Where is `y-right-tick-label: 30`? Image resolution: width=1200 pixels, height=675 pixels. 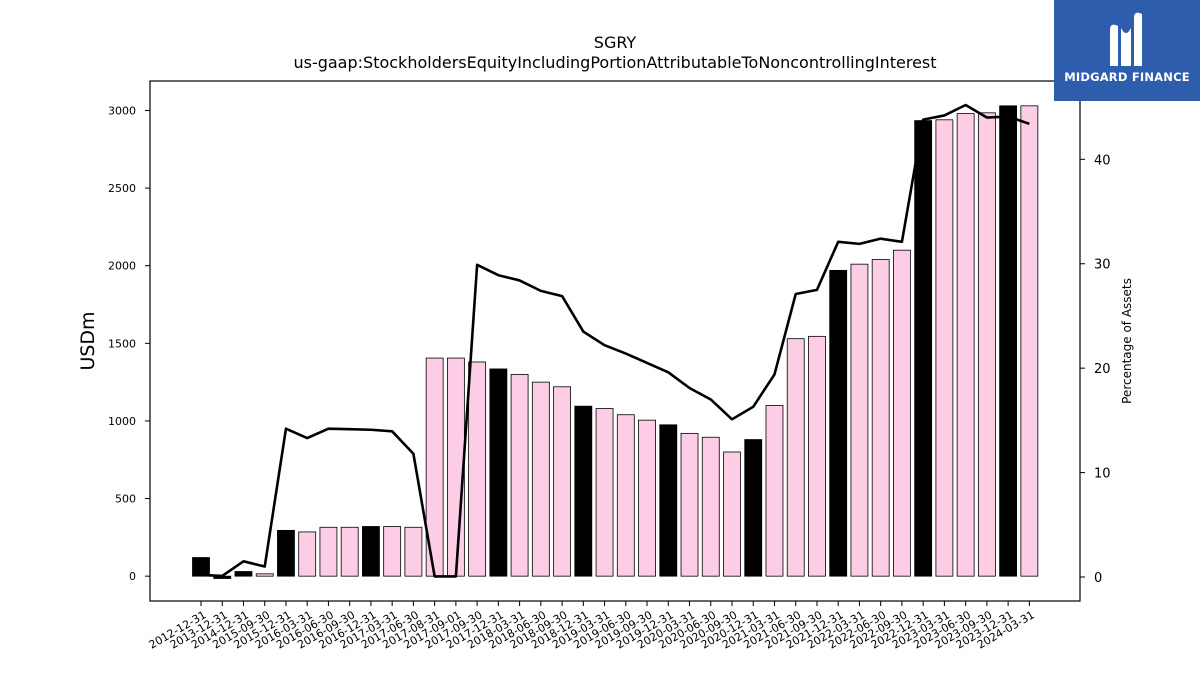
y-right-tick-label: 30 is located at coordinates (1102, 265).